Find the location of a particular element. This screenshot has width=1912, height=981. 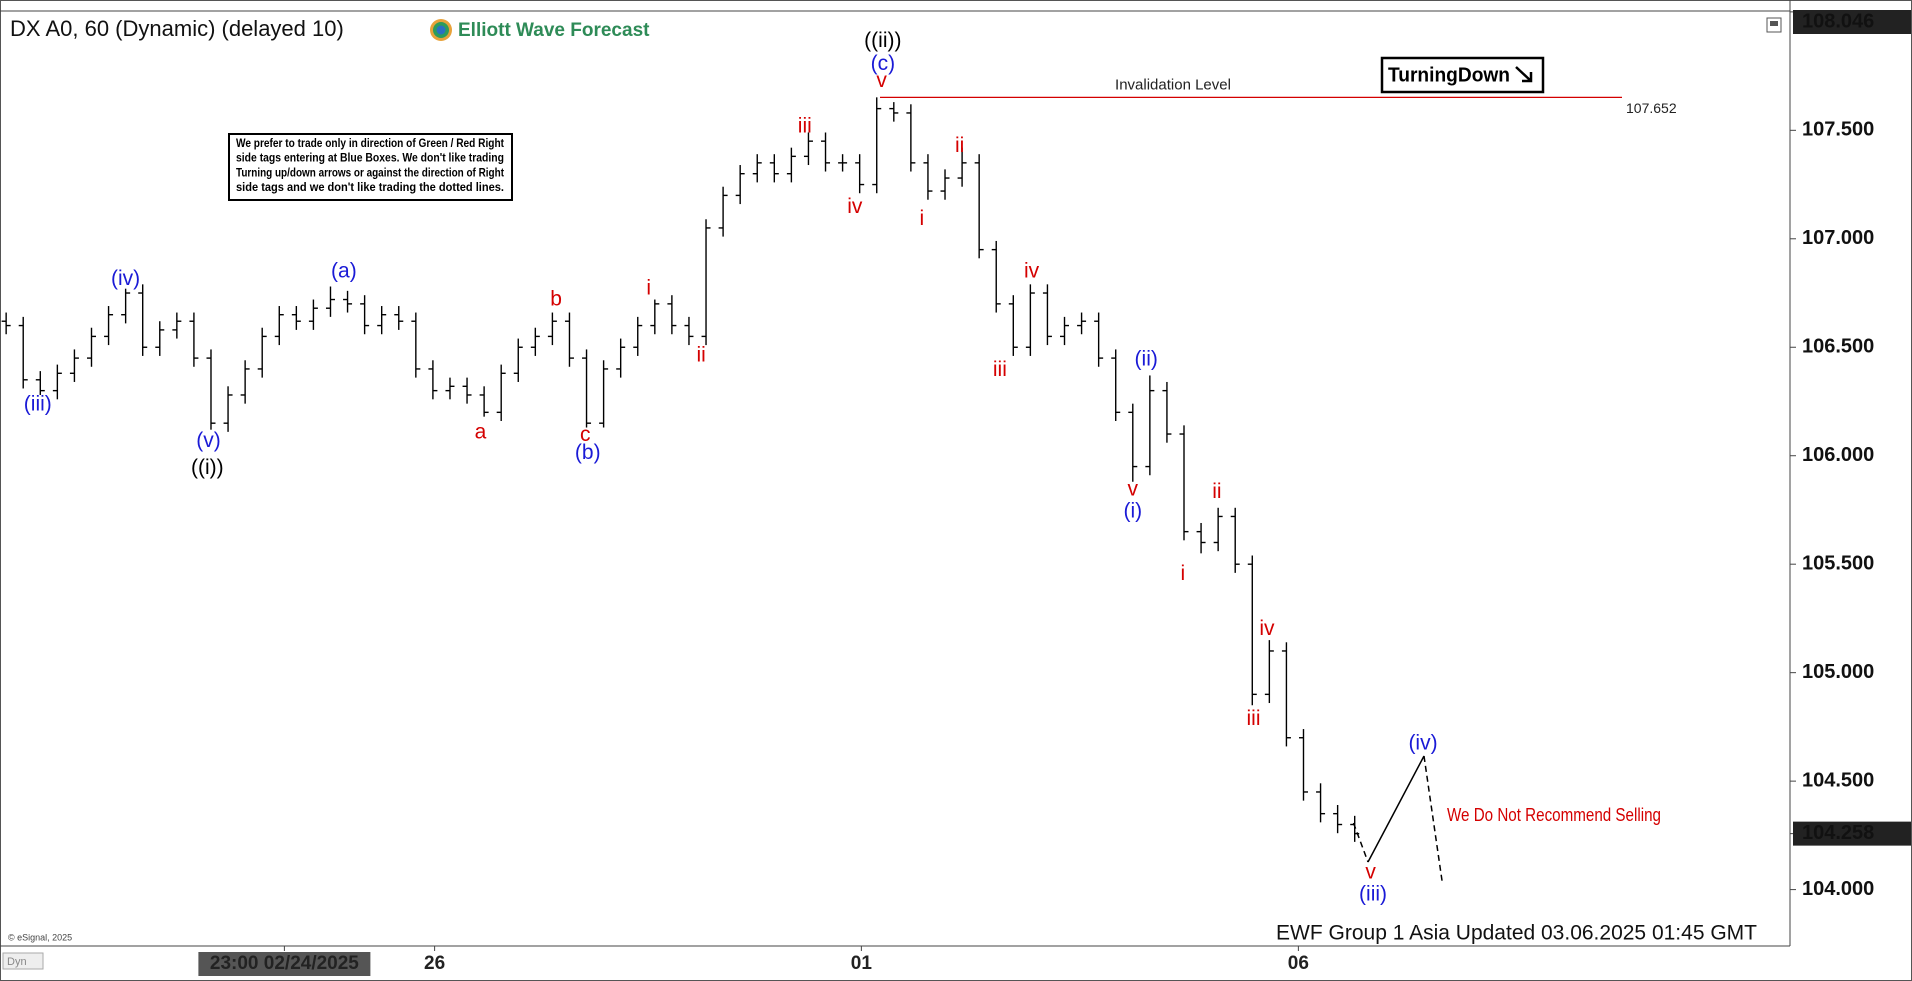

last-price-box is located at coordinates (1852, 833).